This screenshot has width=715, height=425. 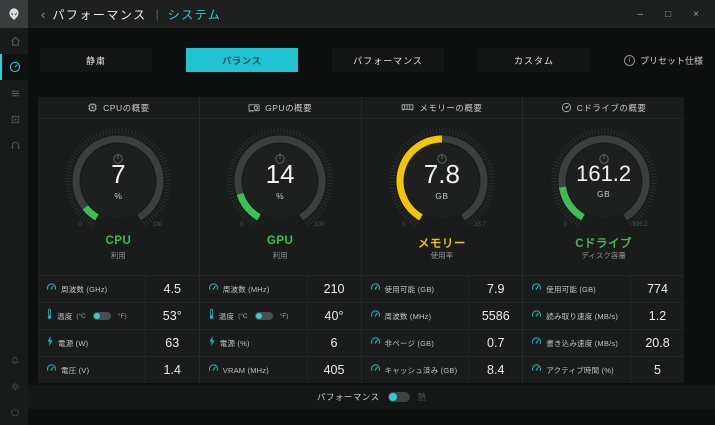 I want to click on stat-value: 1.2, so click(x=657, y=316).